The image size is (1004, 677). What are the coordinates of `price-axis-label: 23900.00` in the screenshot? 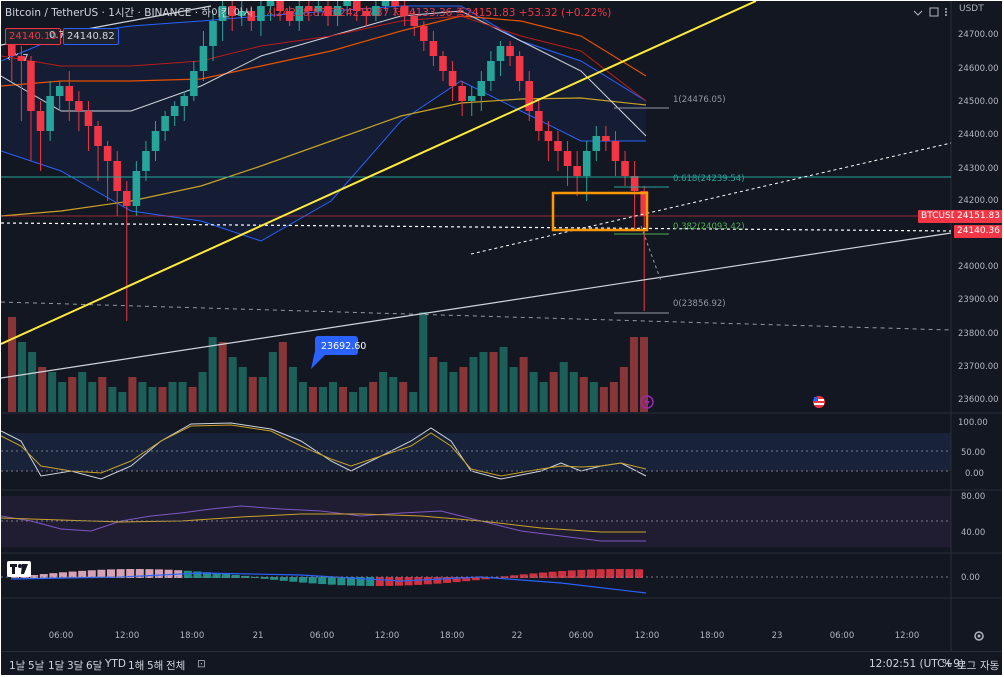 It's located at (978, 300).